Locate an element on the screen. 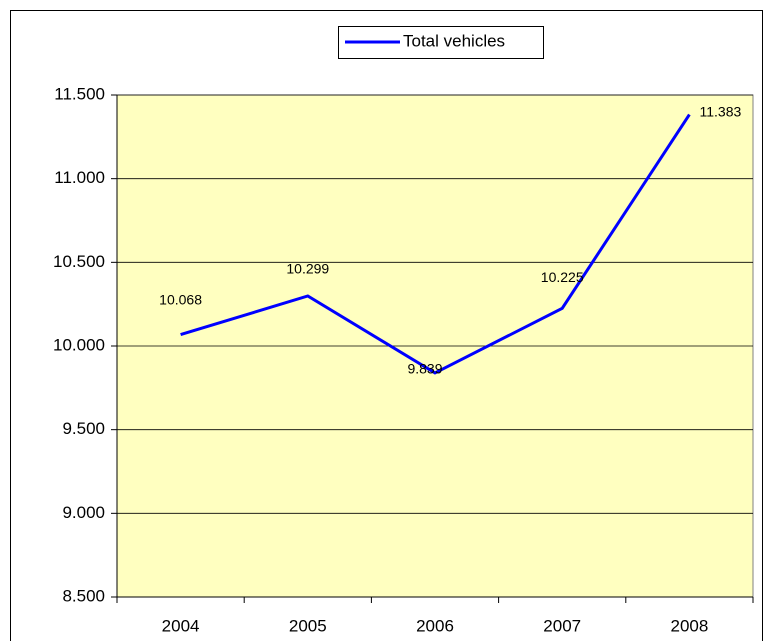  y-tick-label: 11.500 is located at coordinates (79, 93).